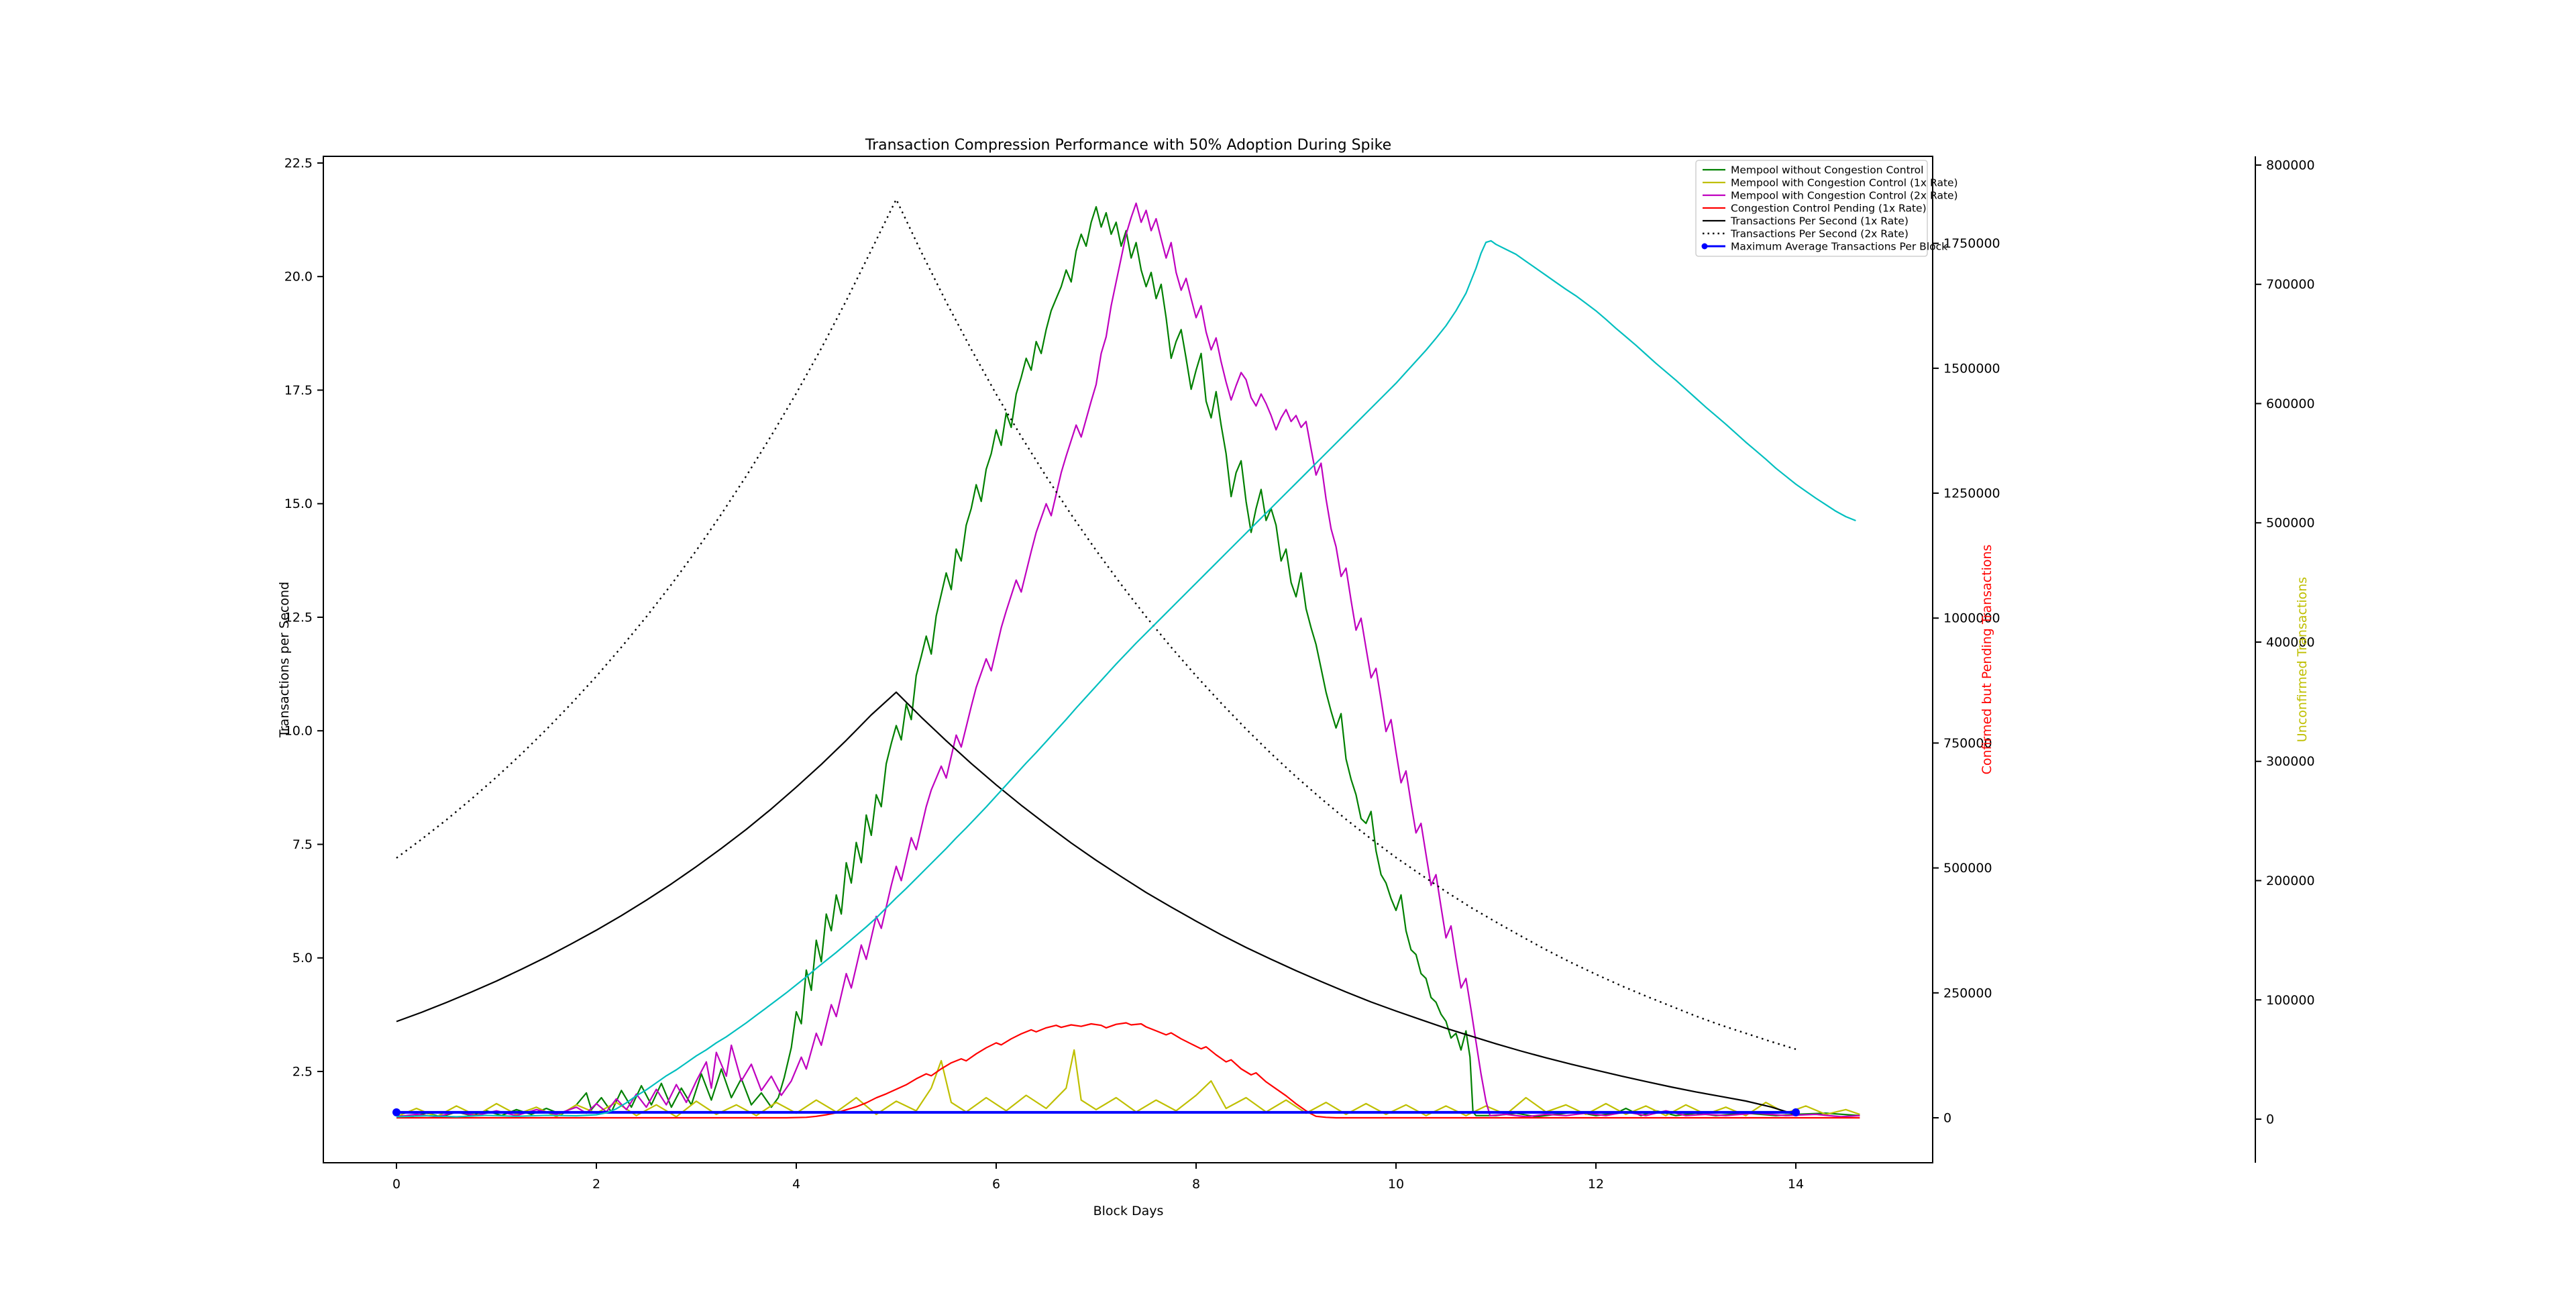 The image size is (2576, 1307). Describe the element at coordinates (1128, 1083) in the screenshot. I see `series-mempool-cc-1x` at that location.